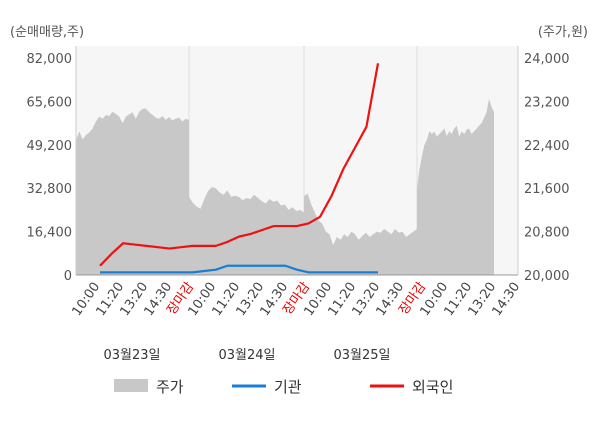 Image resolution: width=600 pixels, height=428 pixels. Describe the element at coordinates (50, 102) in the screenshot. I see `left-tick-label: 65,600` at that location.